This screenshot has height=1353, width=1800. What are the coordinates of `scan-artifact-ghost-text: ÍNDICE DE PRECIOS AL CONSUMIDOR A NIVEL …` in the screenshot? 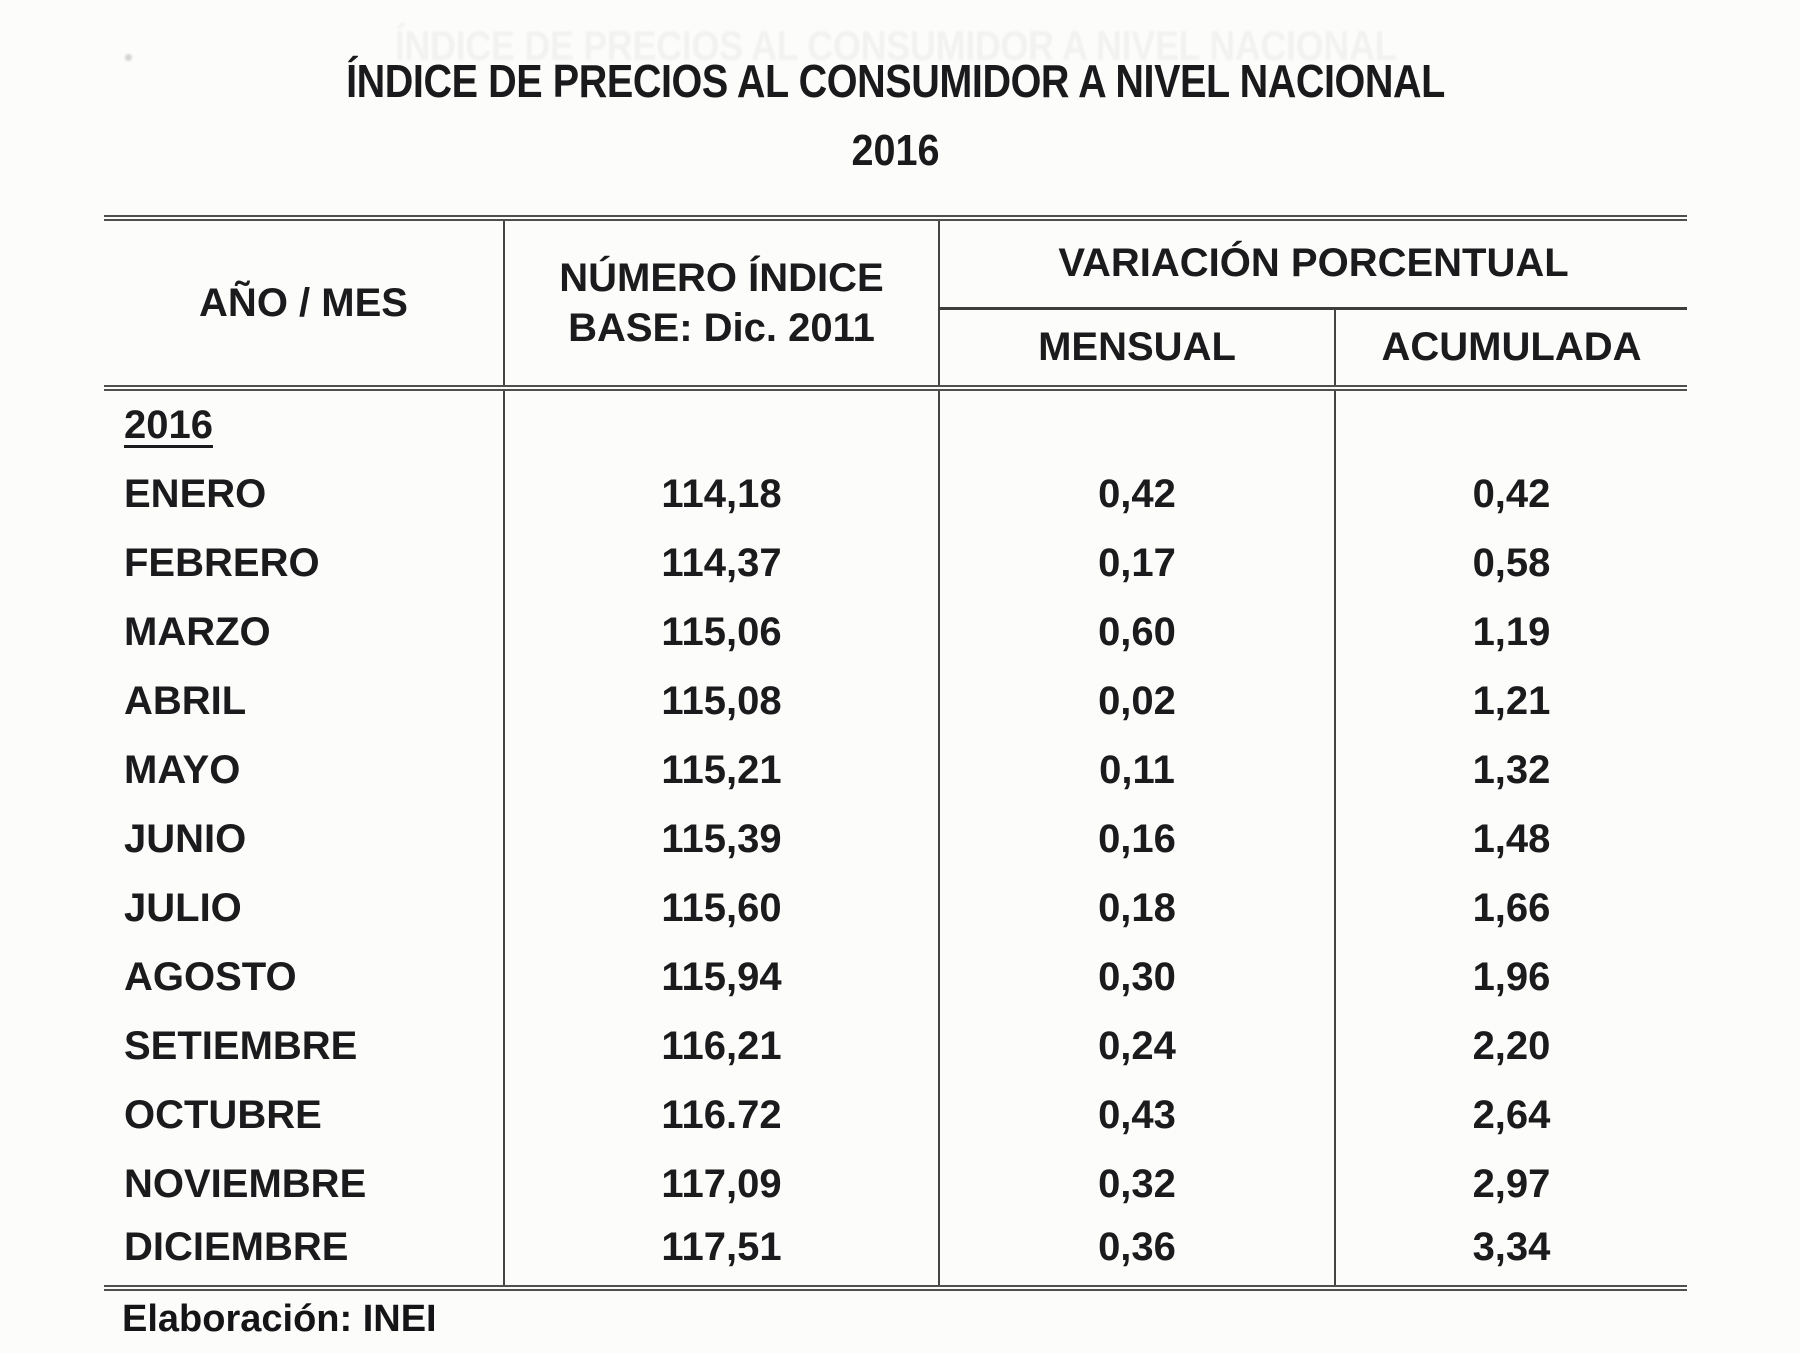 It's located at (895, 42).